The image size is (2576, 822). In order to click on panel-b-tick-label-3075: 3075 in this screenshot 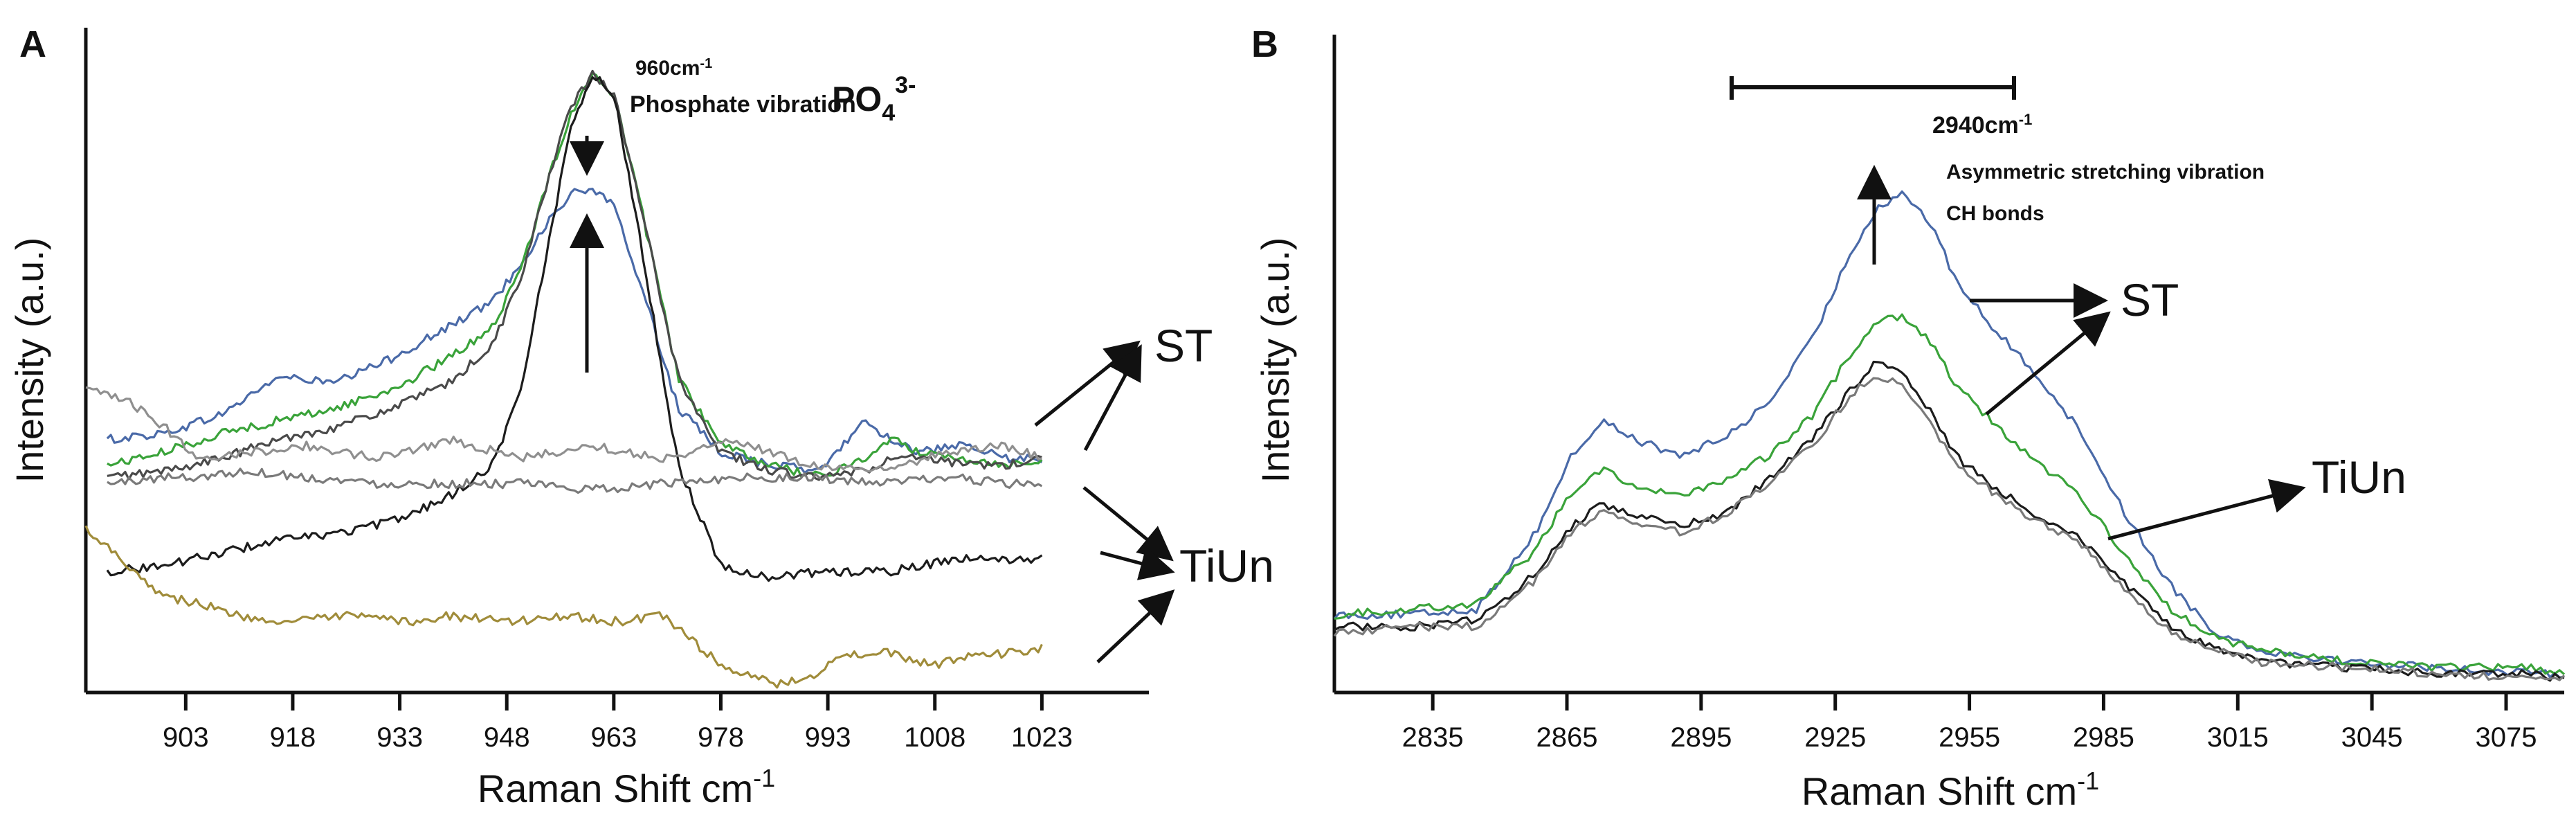, I will do `click(2506, 737)`.